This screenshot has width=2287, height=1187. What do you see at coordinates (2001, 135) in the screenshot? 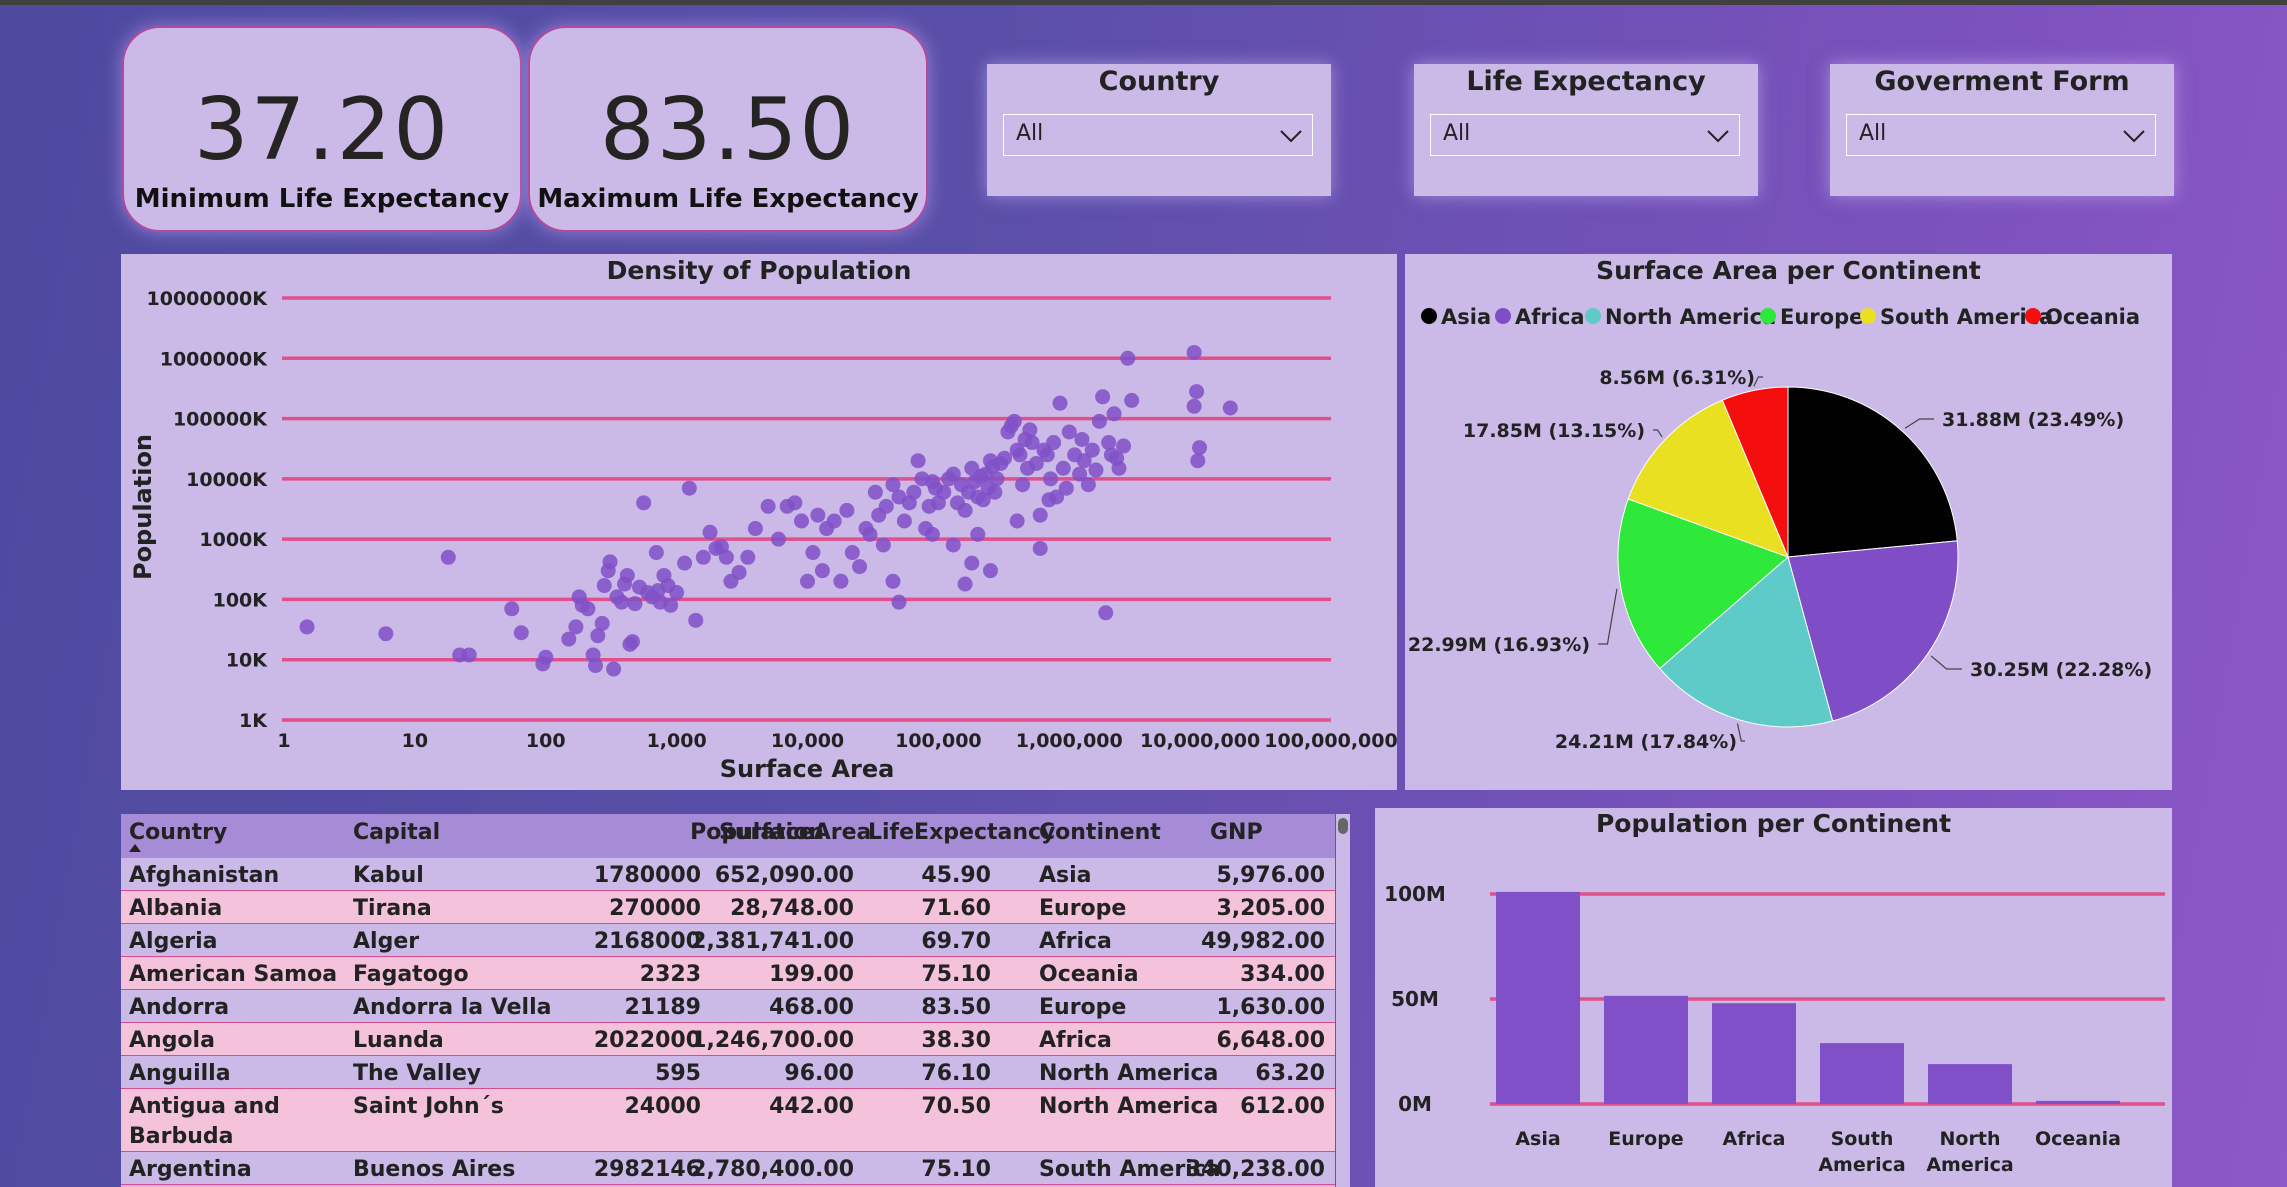
I see `government-form-dropdown: All` at bounding box center [2001, 135].